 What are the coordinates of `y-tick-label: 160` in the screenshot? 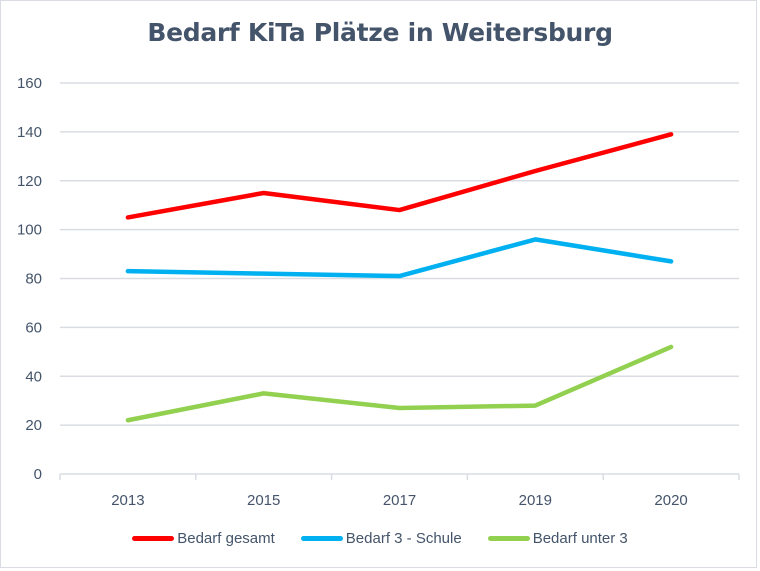 It's located at (29, 83).